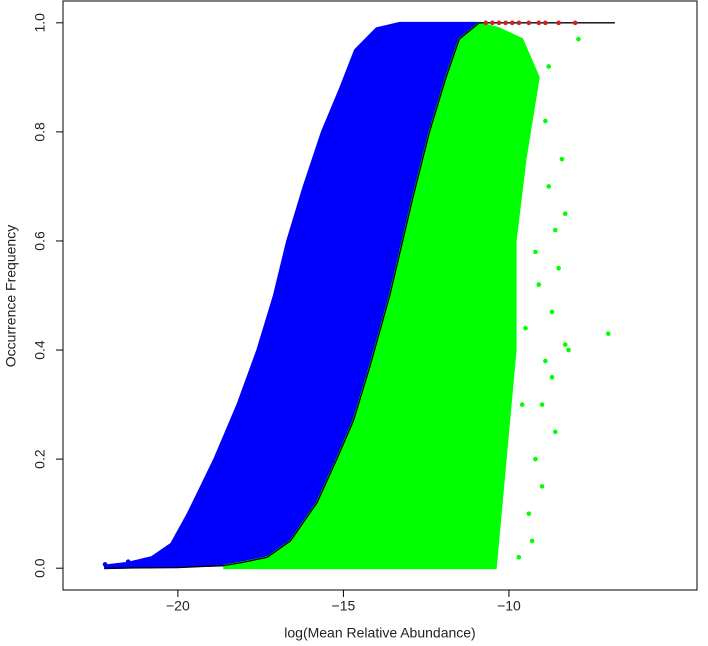 This screenshot has height=646, width=708. I want to click on y-tick-label: 0.0, so click(40, 568).